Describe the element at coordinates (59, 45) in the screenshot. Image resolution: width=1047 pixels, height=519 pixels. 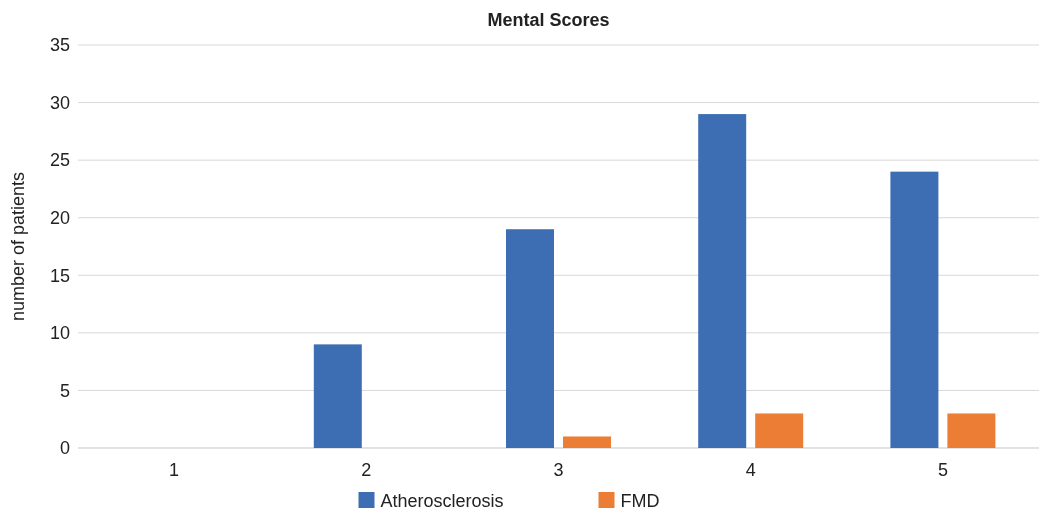
I see `y-tick-label: 35` at that location.